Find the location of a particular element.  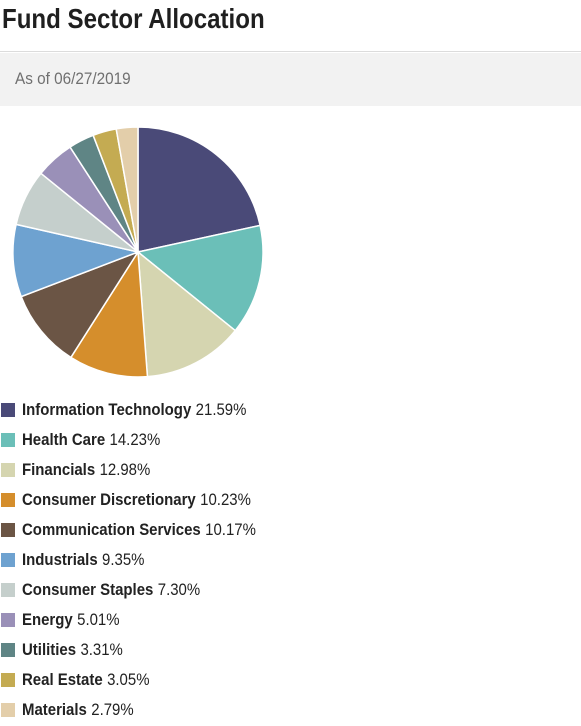

legend-value: 14.23% is located at coordinates (135, 439).